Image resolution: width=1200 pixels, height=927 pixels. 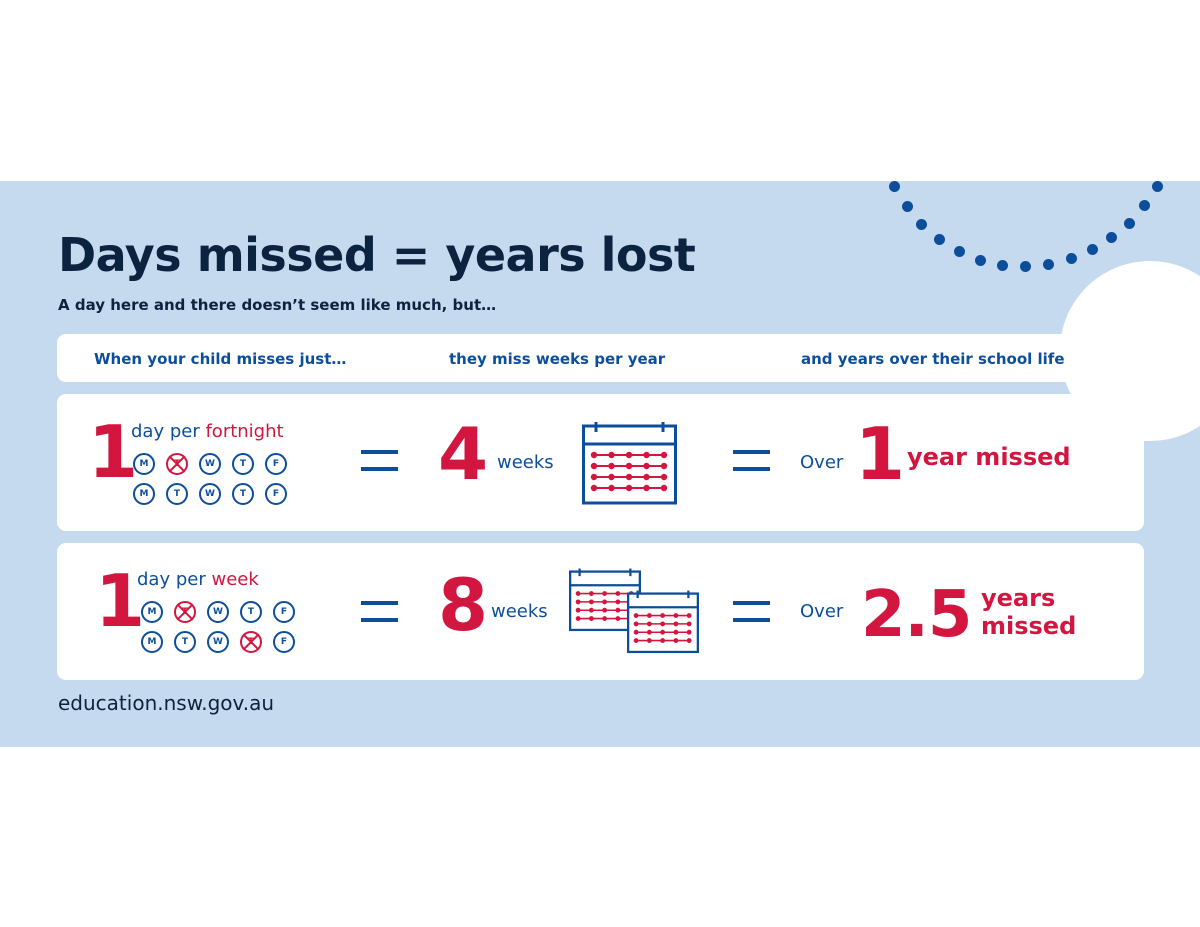 What do you see at coordinates (463, 605) in the screenshot?
I see `weeks-number: 8` at bounding box center [463, 605].